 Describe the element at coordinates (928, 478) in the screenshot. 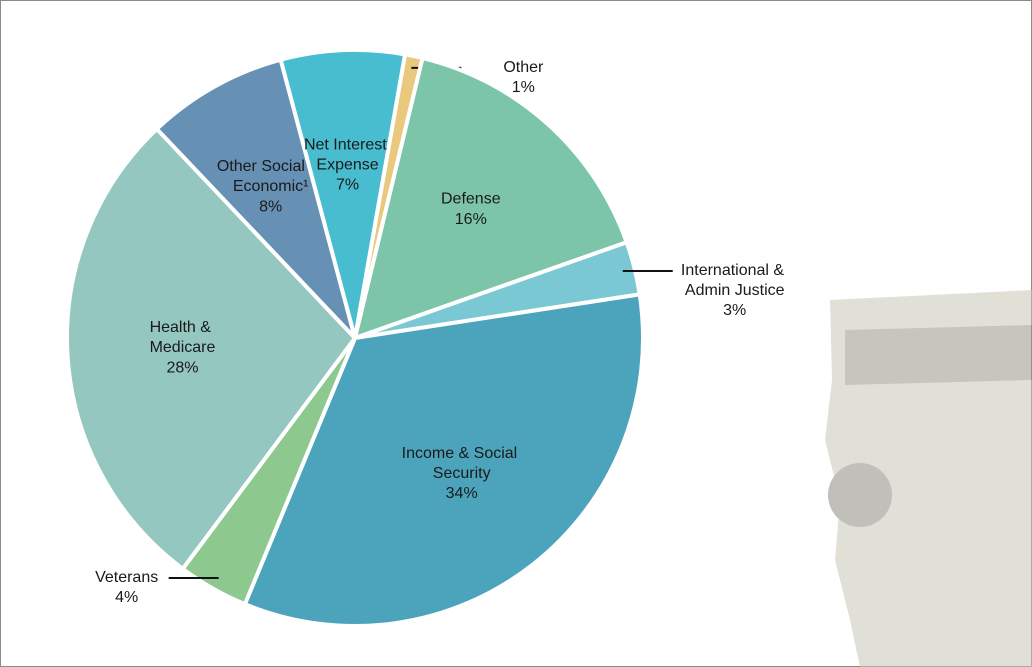

I see `bill-decoration` at that location.